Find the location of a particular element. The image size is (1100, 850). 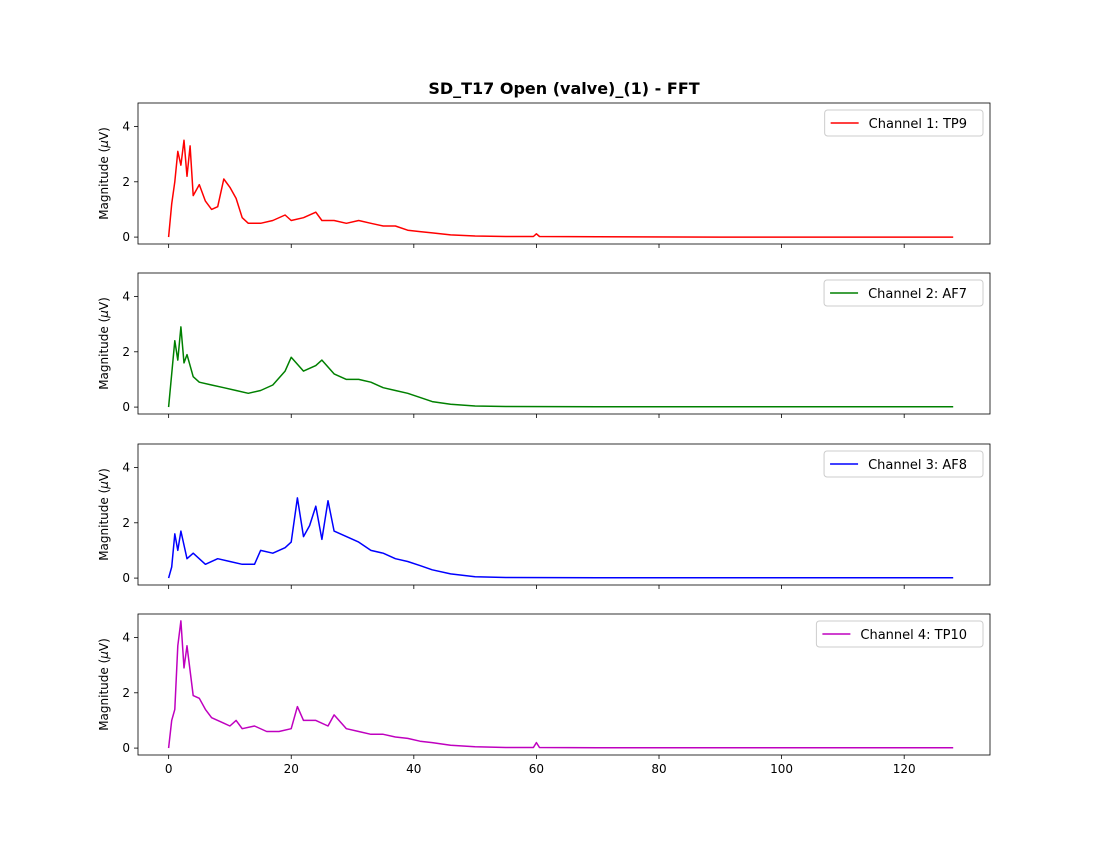

x-tick-label-60: 60 is located at coordinates (536, 769).